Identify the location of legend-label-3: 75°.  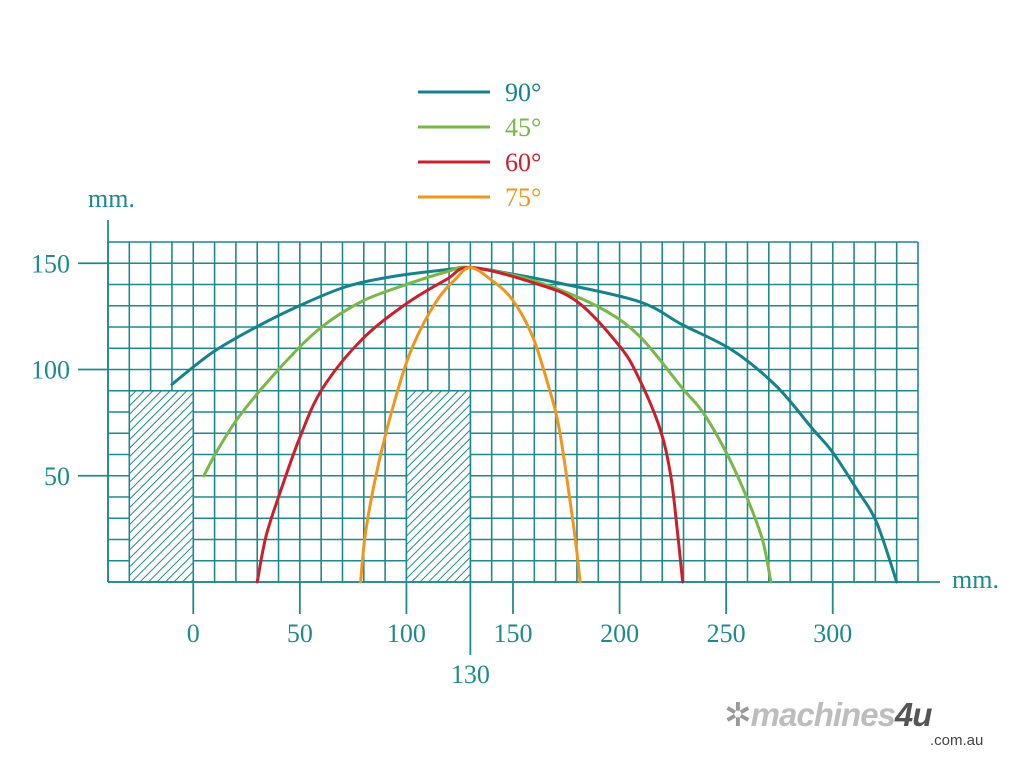
(523, 197).